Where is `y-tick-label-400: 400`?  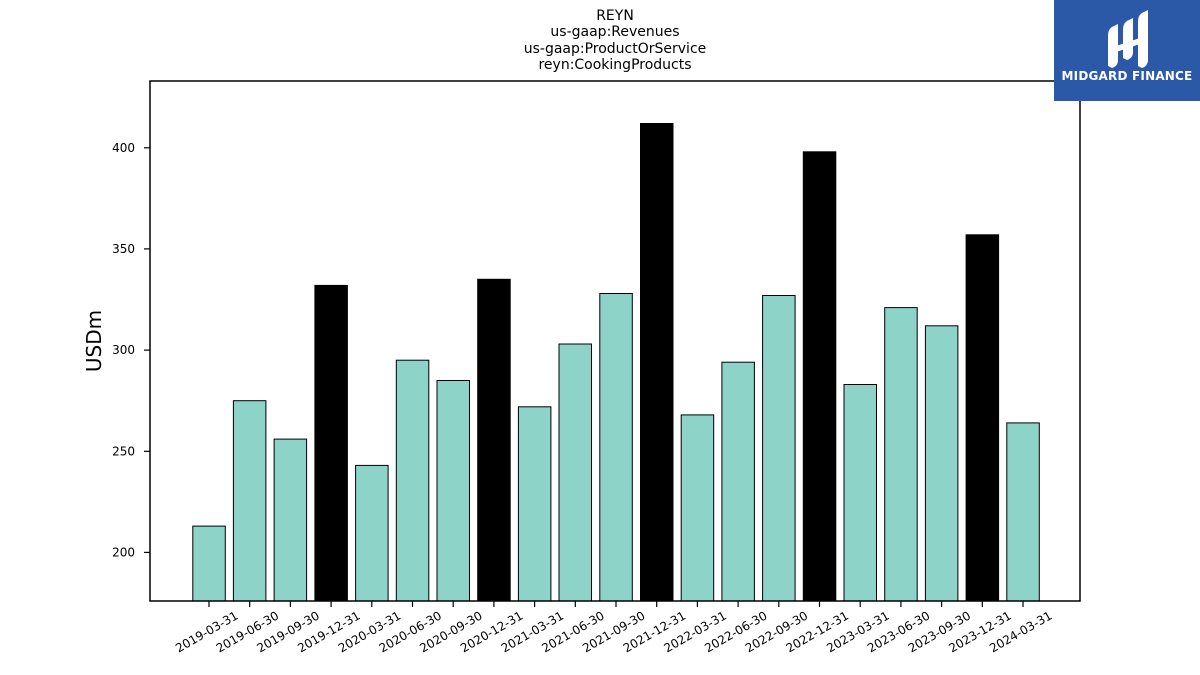 y-tick-label-400: 400 is located at coordinates (123, 148).